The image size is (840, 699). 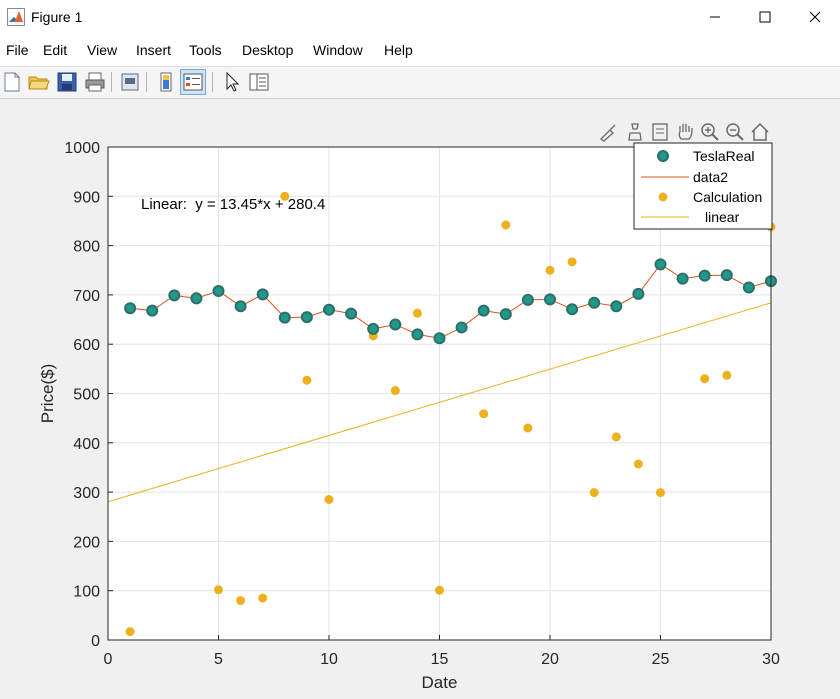 What do you see at coordinates (760, 132) in the screenshot?
I see `home-icon` at bounding box center [760, 132].